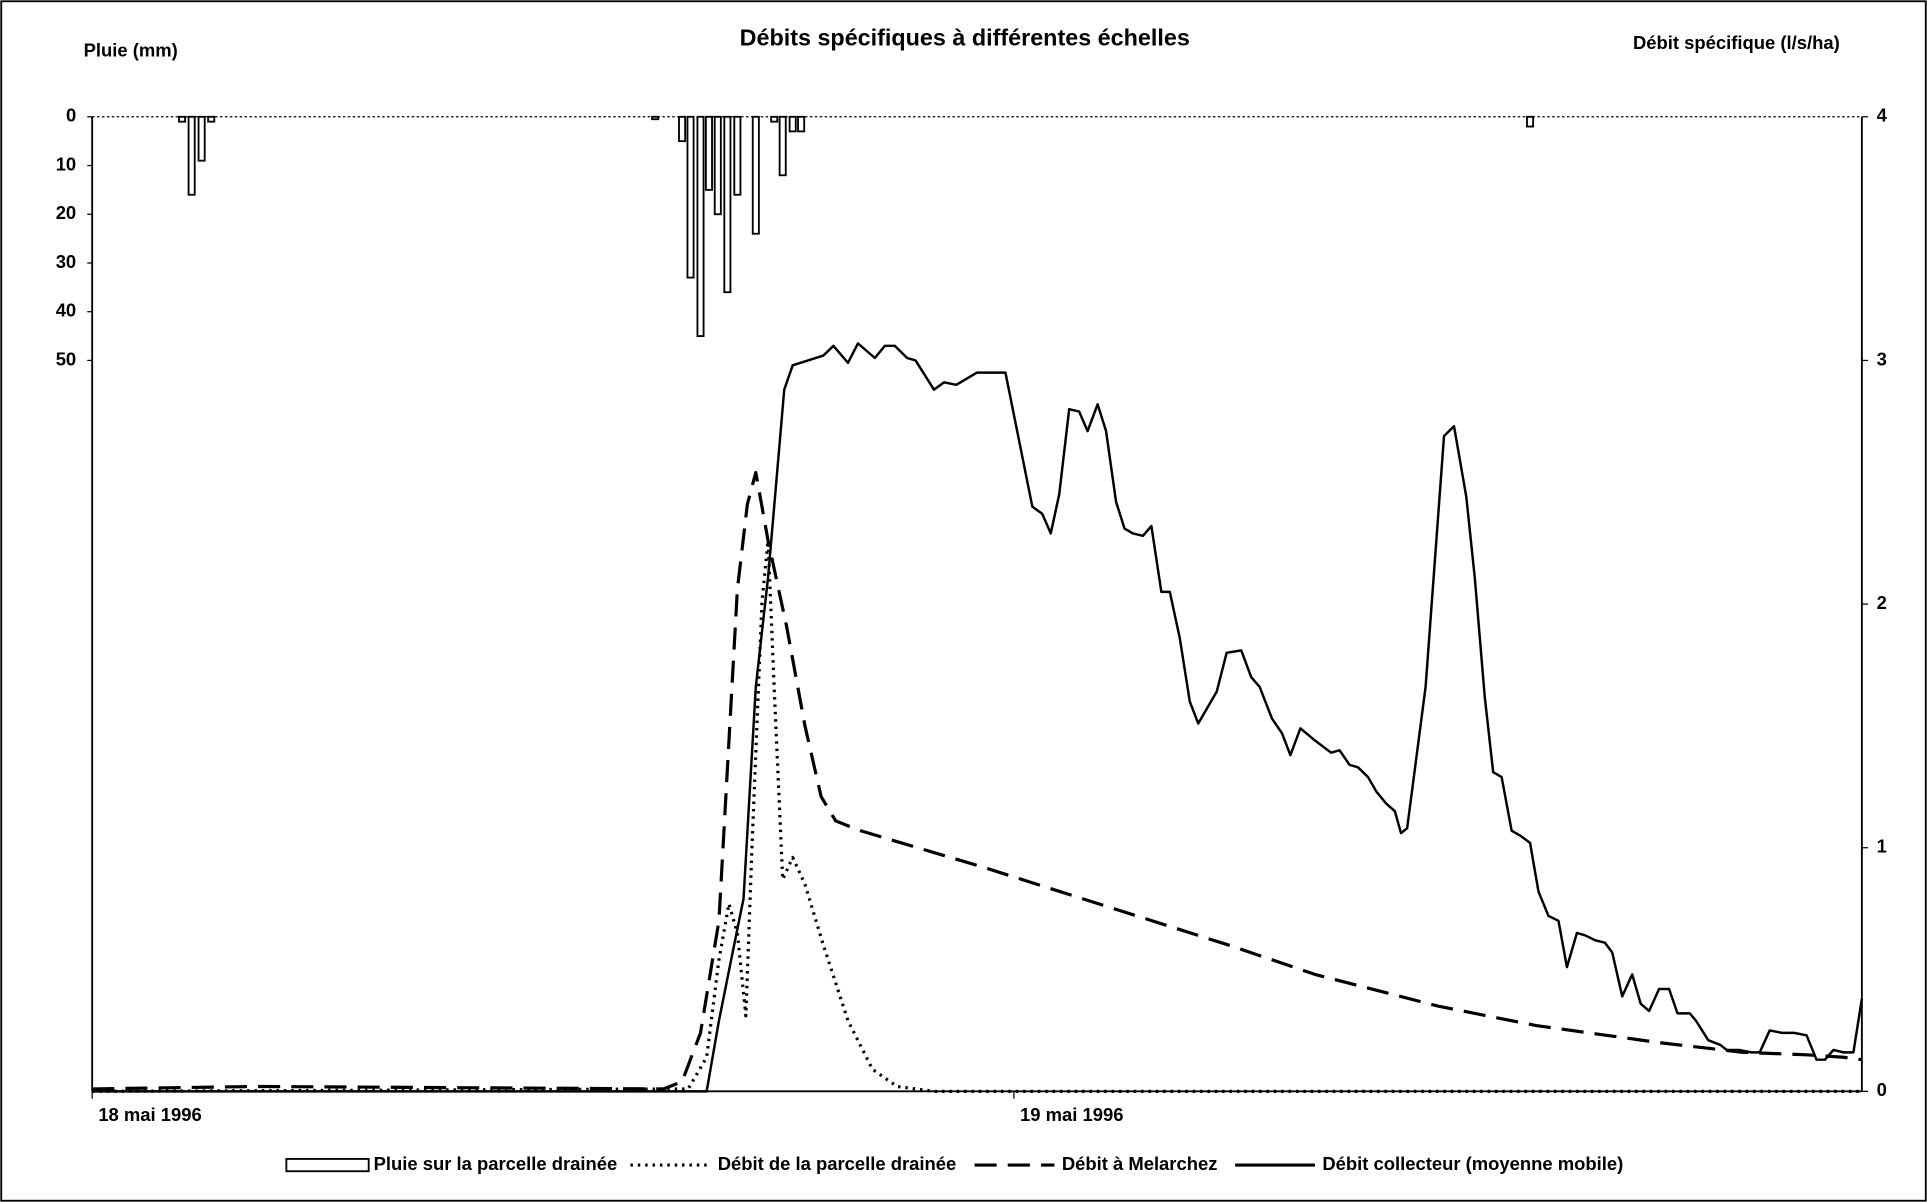 The height and width of the screenshot is (1202, 1927). What do you see at coordinates (66, 212) in the screenshot?
I see `y-tick-label: 20` at bounding box center [66, 212].